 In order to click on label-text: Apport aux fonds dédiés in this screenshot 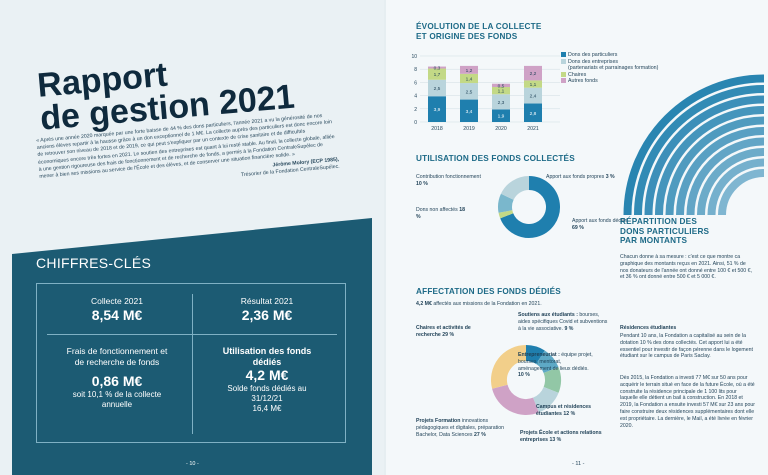, I will do `click(600, 221)`.